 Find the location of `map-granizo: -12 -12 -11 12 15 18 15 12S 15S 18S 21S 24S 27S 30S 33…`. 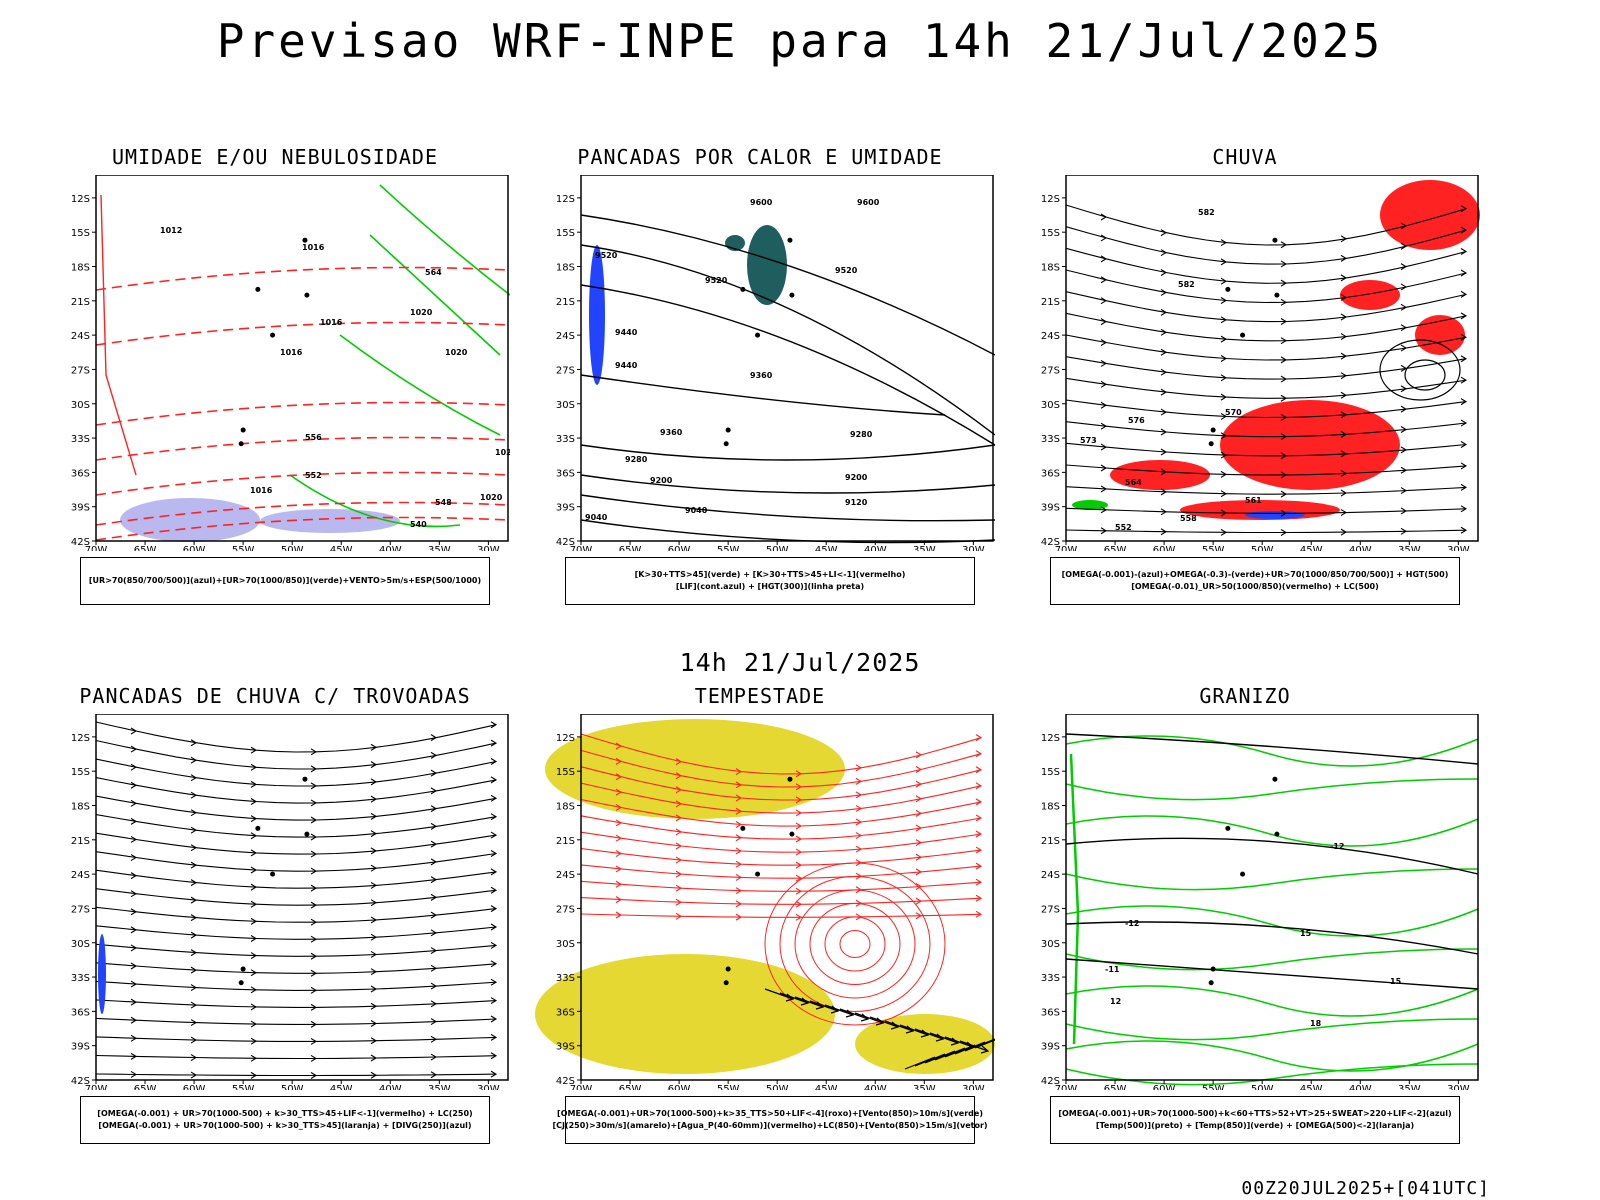

map-granizo: -12 -12 -11 12 15 18 15 12S 15S 18S 21S 24S 27S 30S 33… is located at coordinates (1260, 902).